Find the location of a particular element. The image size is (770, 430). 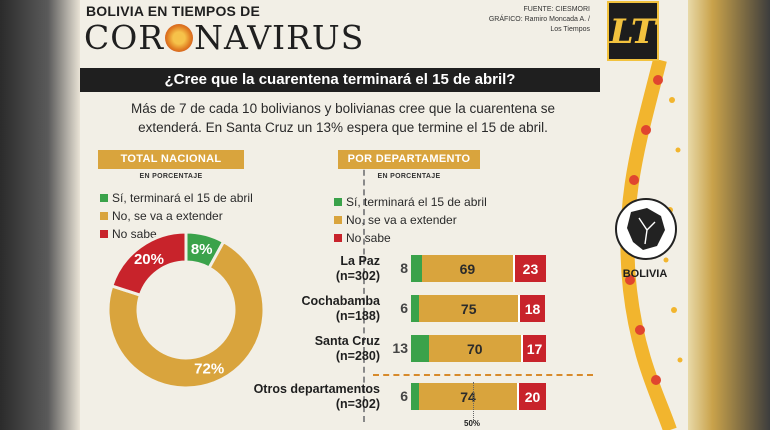

bar-value-label: 23 is located at coordinates (530, 268).